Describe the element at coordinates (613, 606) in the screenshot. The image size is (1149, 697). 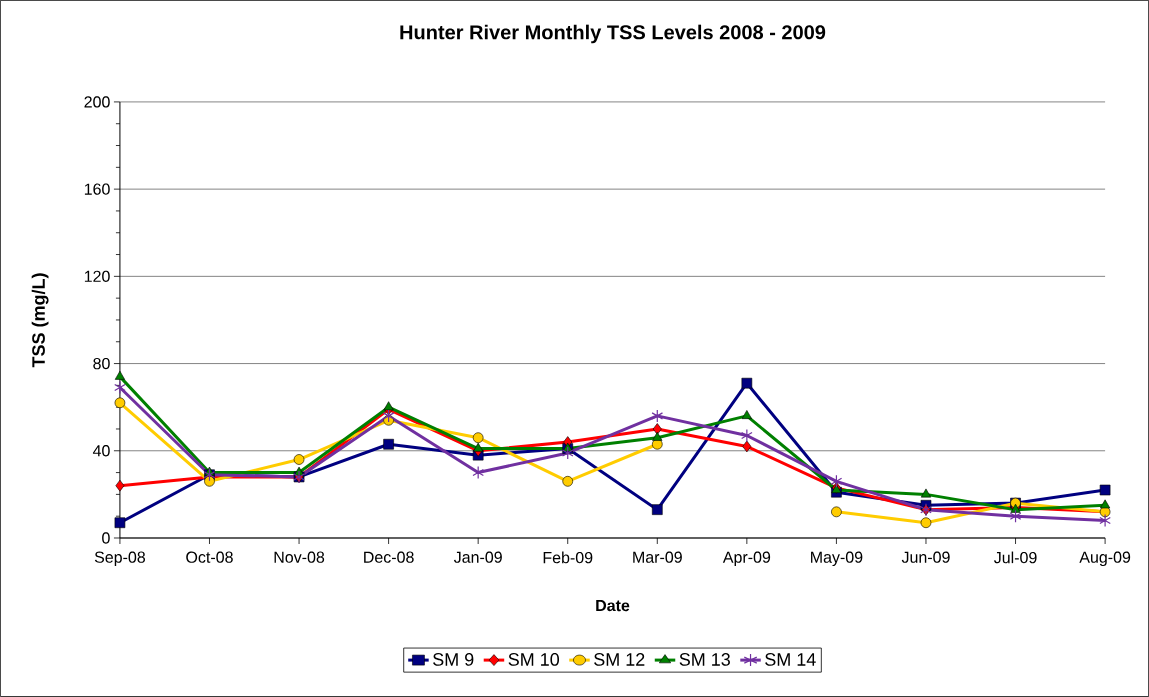
I see `x-axis-title: Date` at that location.